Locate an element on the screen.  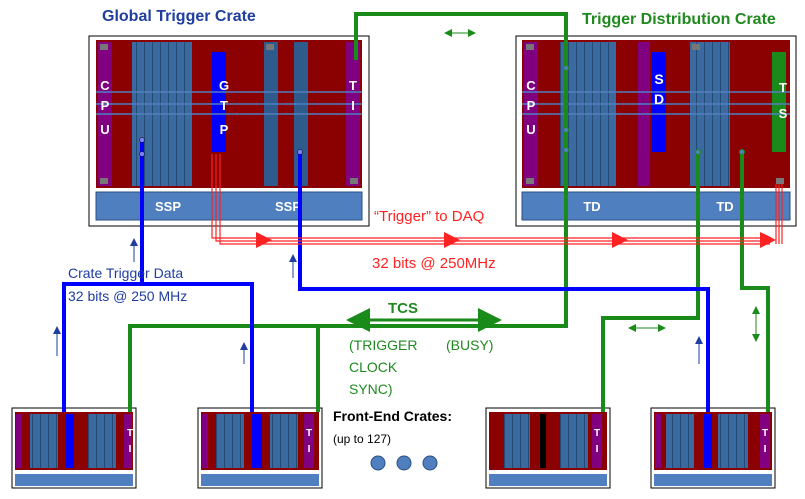
global-ti-letter-i: I is located at coordinates (353, 105).